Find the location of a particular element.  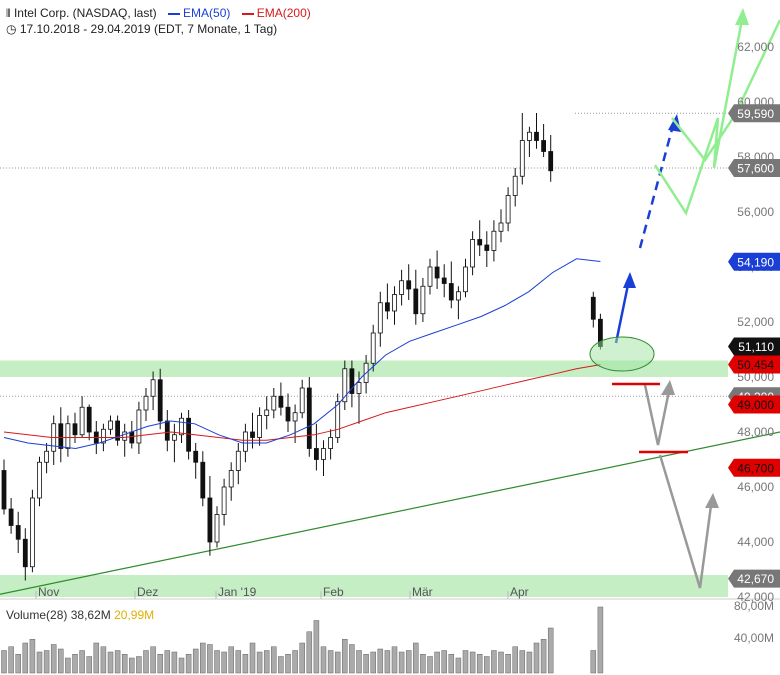

instrument-title: Intel Corp. (NASDAQ, last) is located at coordinates (85, 13).